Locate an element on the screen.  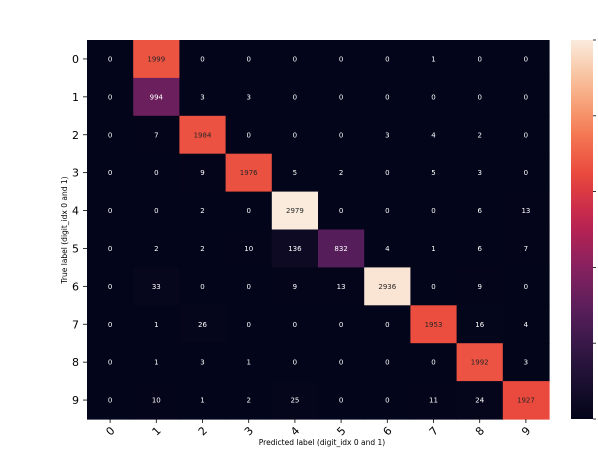
x-tick-label: 8 is located at coordinates (480, 431).